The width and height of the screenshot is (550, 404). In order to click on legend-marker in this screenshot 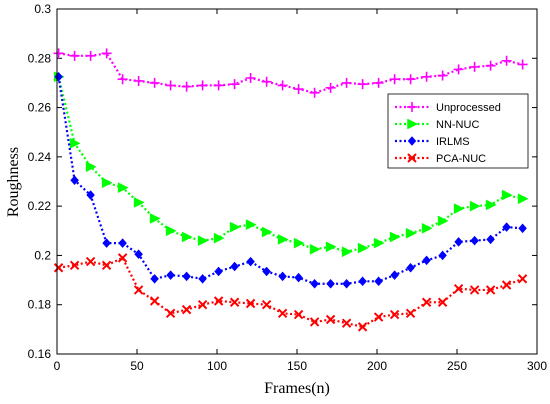, I will do `click(412, 107)`.